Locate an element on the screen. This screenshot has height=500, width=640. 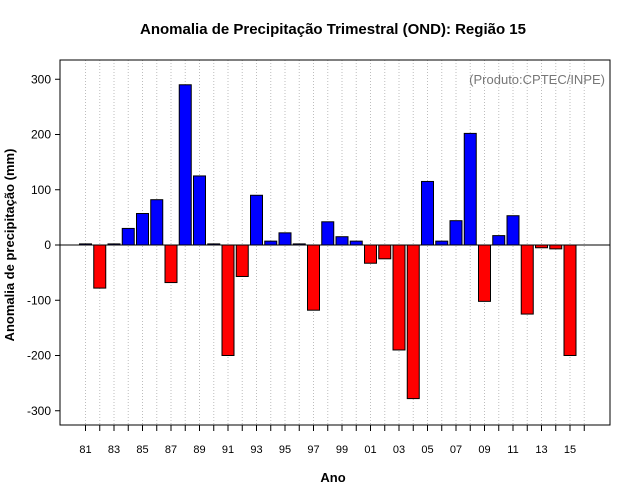
bar-1997 is located at coordinates (313, 277).